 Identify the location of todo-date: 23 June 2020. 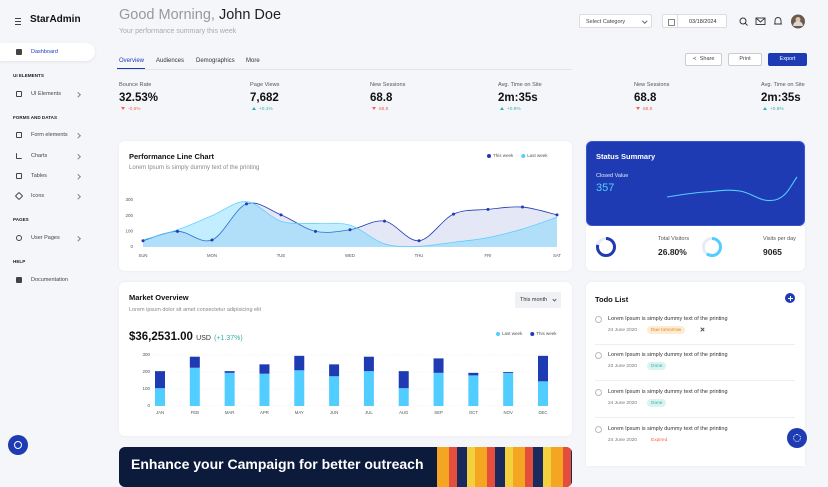
(623, 366).